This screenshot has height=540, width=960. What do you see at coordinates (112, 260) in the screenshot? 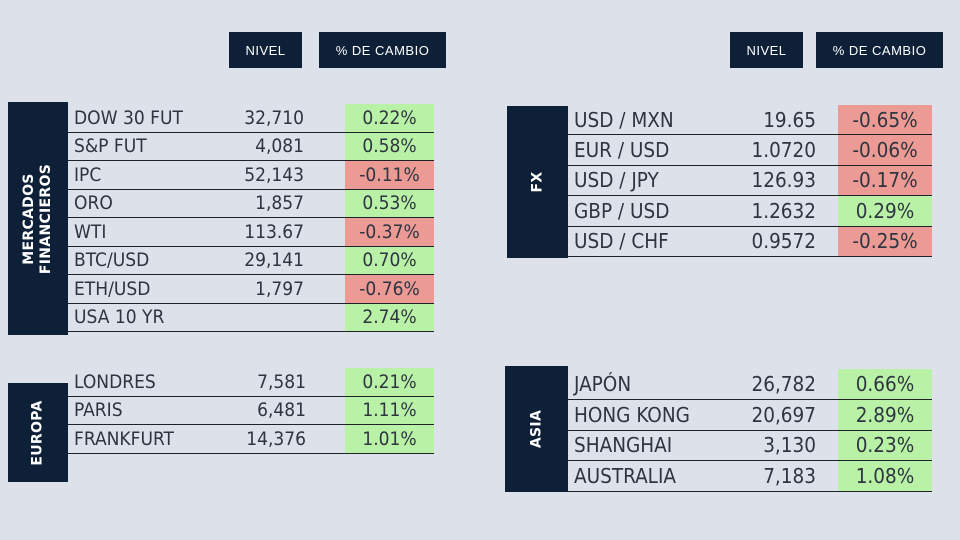
I see `instrument-name: BTC/USD` at bounding box center [112, 260].